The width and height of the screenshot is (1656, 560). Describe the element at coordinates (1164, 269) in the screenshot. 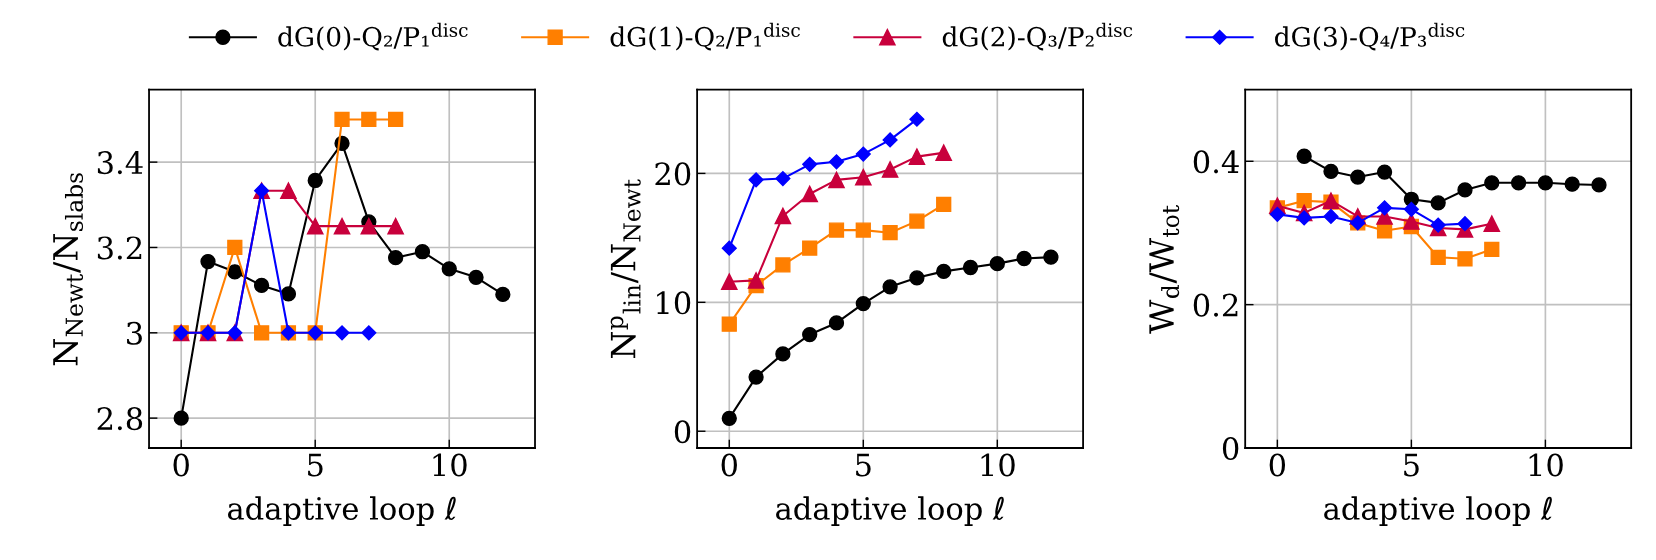

I see `y-axis-title: W$_{d}$/W$_{tot}$` at that location.